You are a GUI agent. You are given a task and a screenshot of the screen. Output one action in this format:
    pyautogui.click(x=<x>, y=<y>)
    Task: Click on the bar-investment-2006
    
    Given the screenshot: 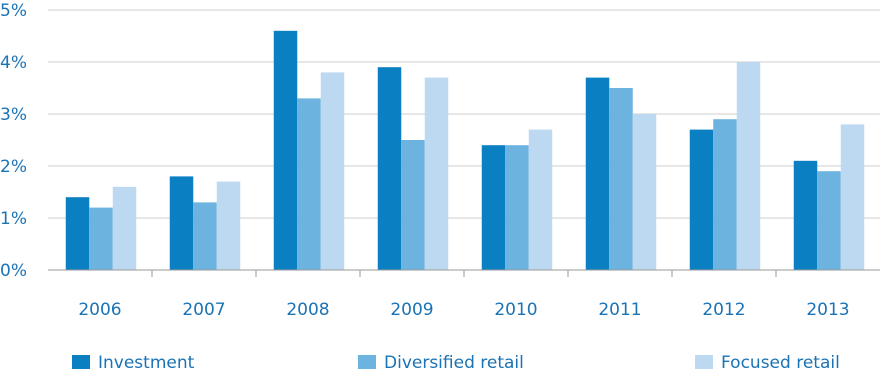 What is the action you would take?
    pyautogui.click(x=77, y=233)
    